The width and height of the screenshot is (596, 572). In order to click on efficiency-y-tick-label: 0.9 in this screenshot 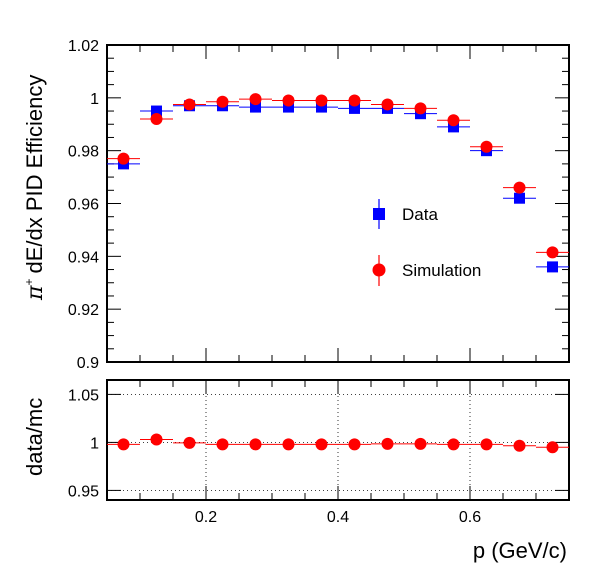, I will do `click(88, 363)`.